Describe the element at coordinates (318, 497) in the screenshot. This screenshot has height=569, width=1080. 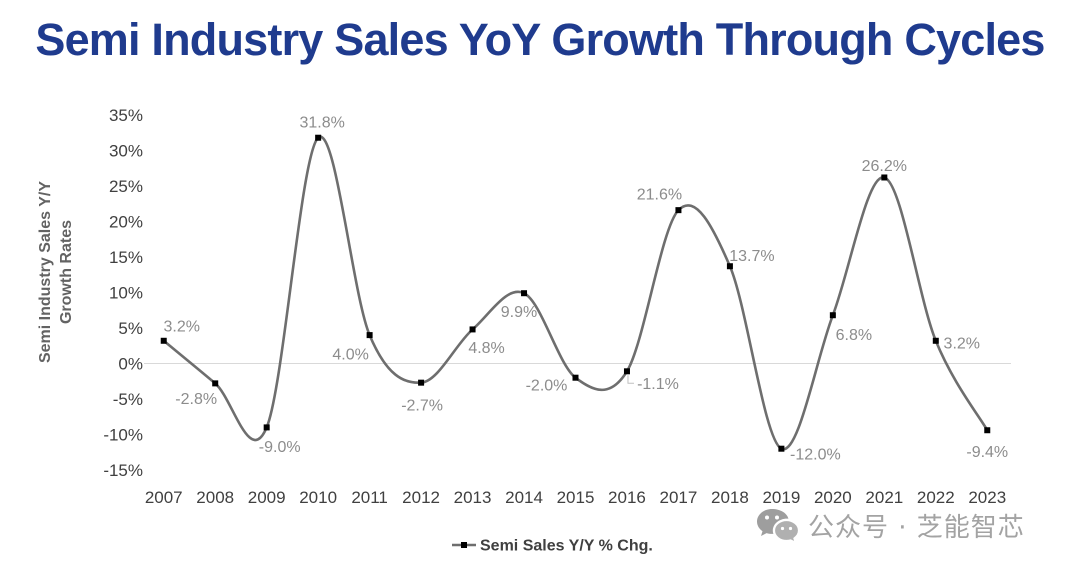
I see `x-tick-label: 2010` at that location.